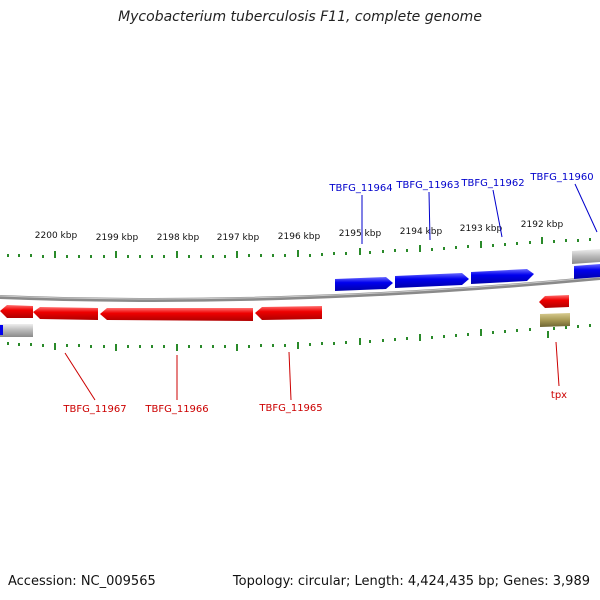  Describe the element at coordinates (360, 188) in the screenshot. I see `label-tbfg-11964: TBFG_11964` at that location.